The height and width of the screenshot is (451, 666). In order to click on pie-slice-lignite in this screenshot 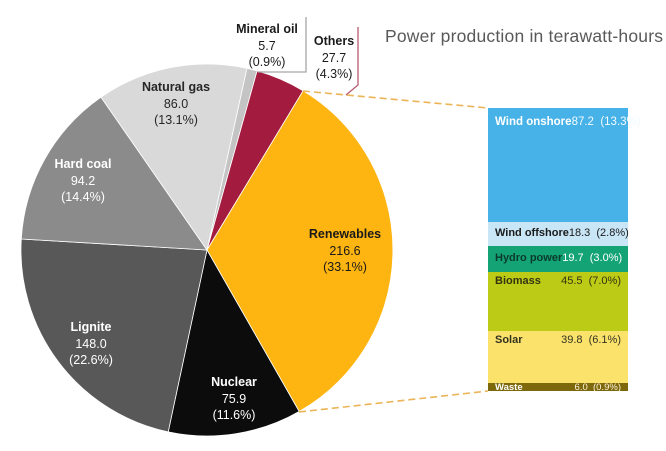, I will do `click(114, 335)`.